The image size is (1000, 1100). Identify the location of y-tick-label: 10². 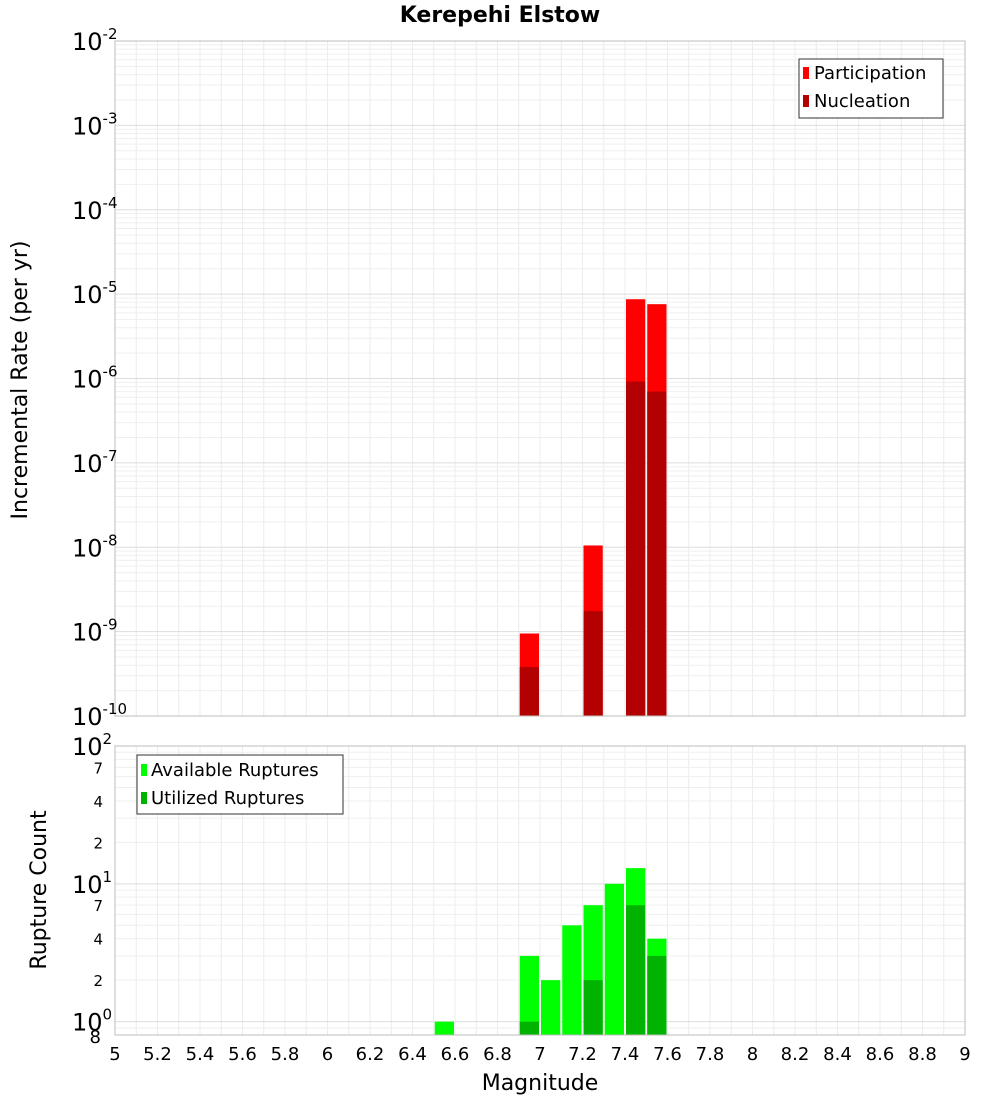
(92, 745).